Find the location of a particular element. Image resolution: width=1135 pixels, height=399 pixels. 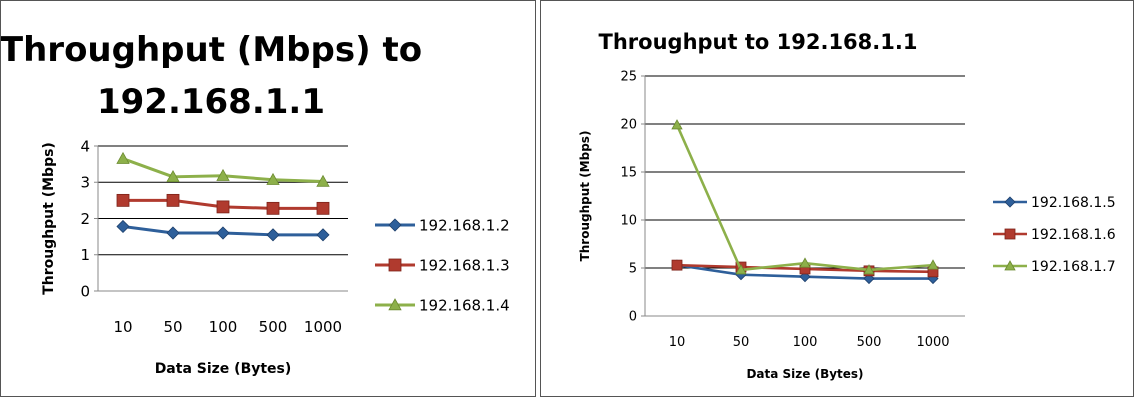

y-tick-label: 20 is located at coordinates (628, 125).